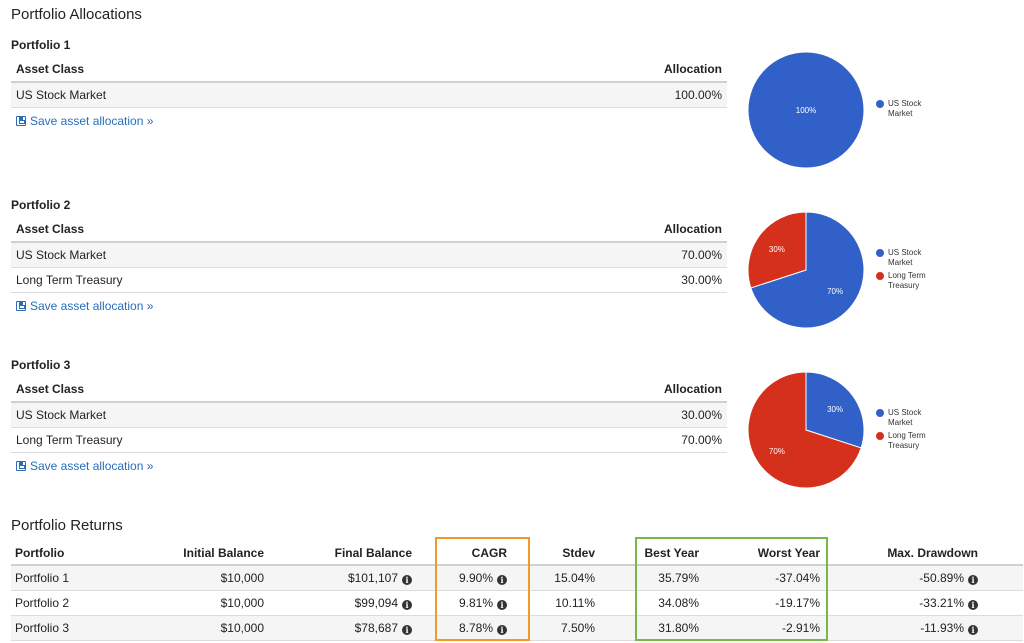 This screenshot has width=1024, height=643. I want to click on cell-stdev: 7.50%, so click(577, 628).